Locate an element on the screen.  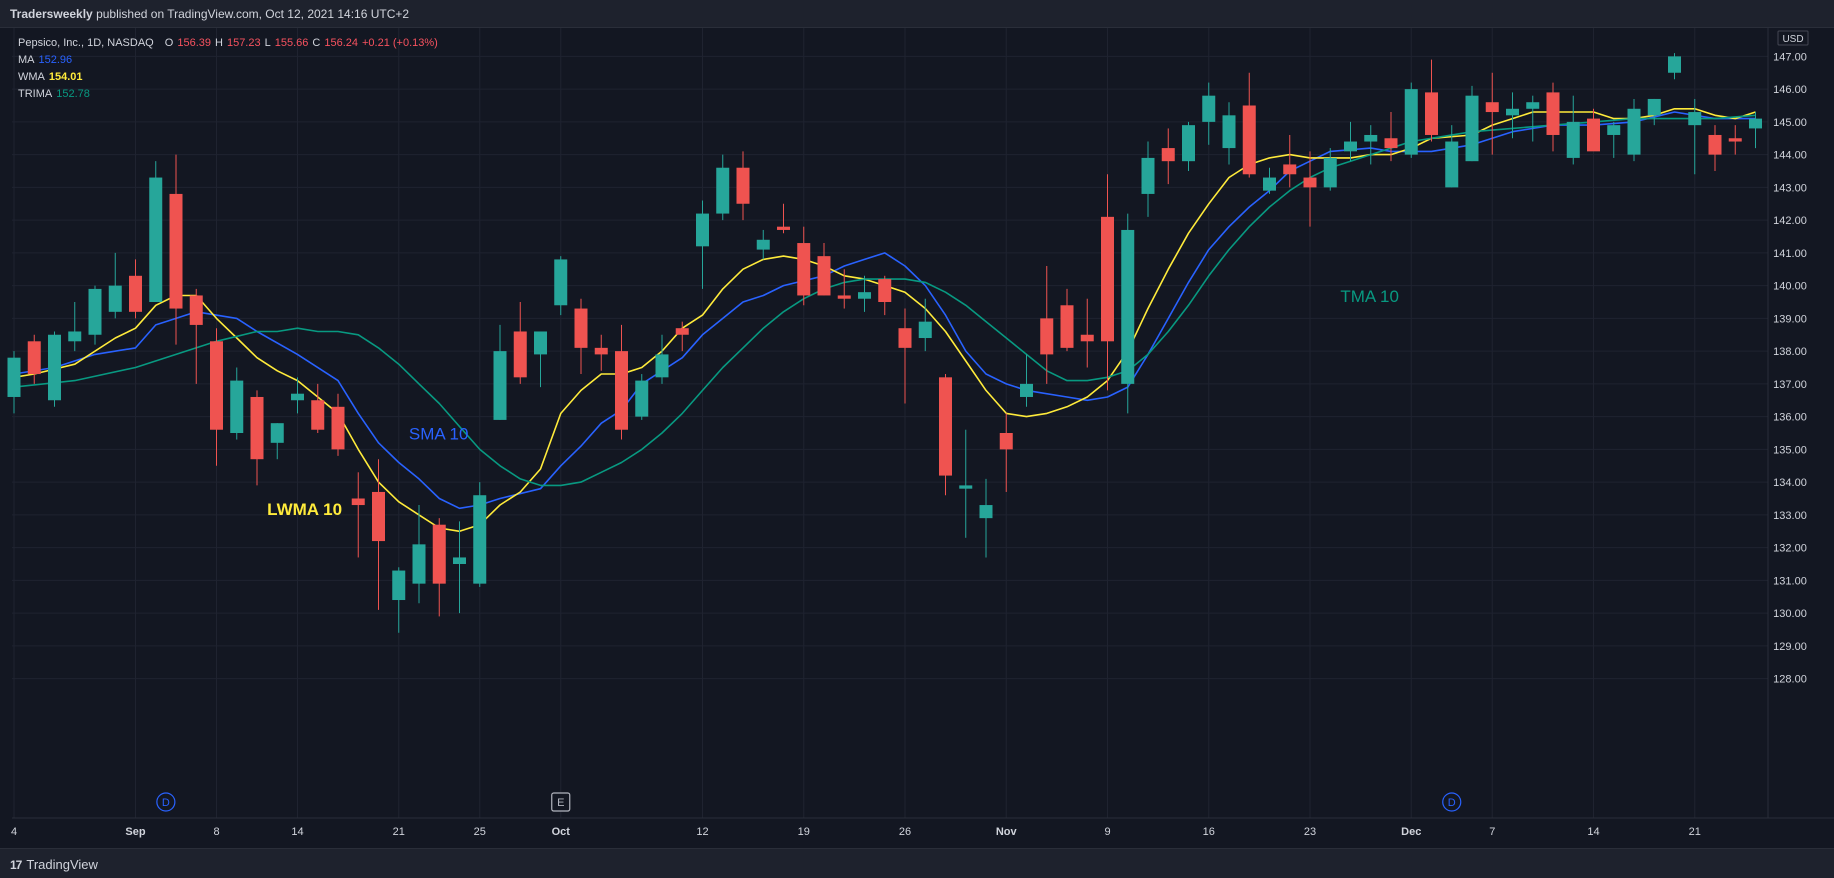
tradingview-logo: 17 TradingView is located at coordinates (54, 864).